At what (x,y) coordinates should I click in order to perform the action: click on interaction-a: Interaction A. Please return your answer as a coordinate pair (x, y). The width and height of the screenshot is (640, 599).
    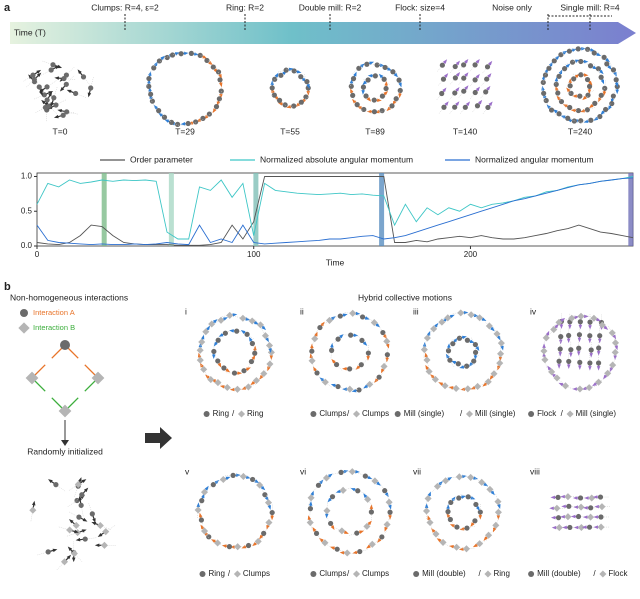
    Looking at the image, I should click on (54, 312).